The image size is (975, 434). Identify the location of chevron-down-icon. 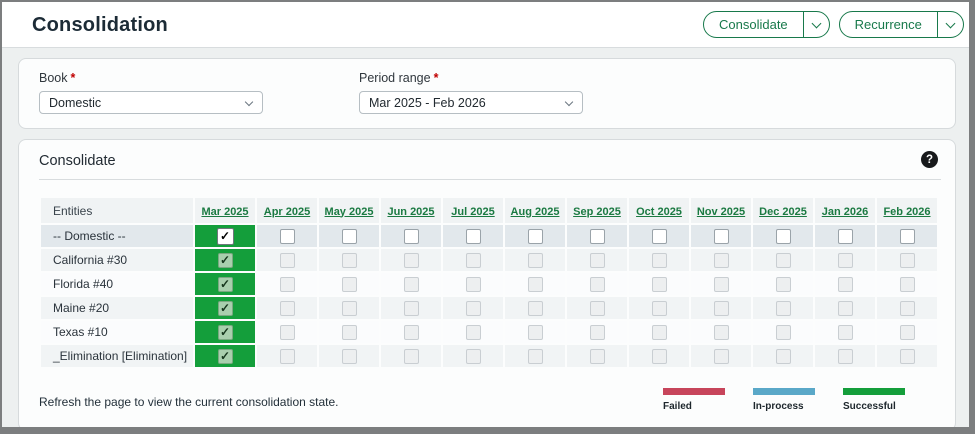
(816, 23).